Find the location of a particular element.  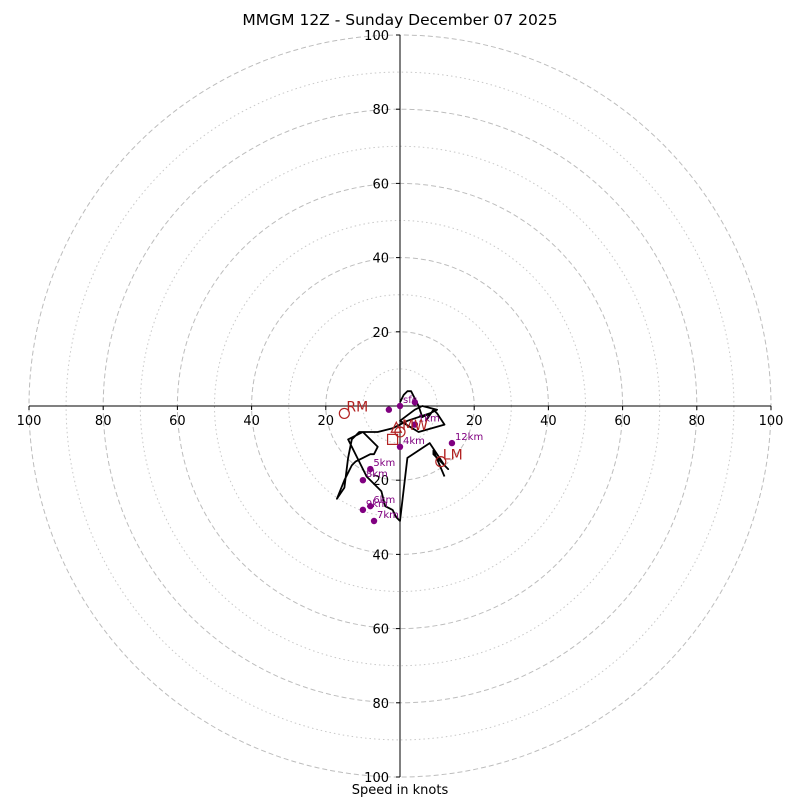

height-marker-label: 4km is located at coordinates (414, 441).